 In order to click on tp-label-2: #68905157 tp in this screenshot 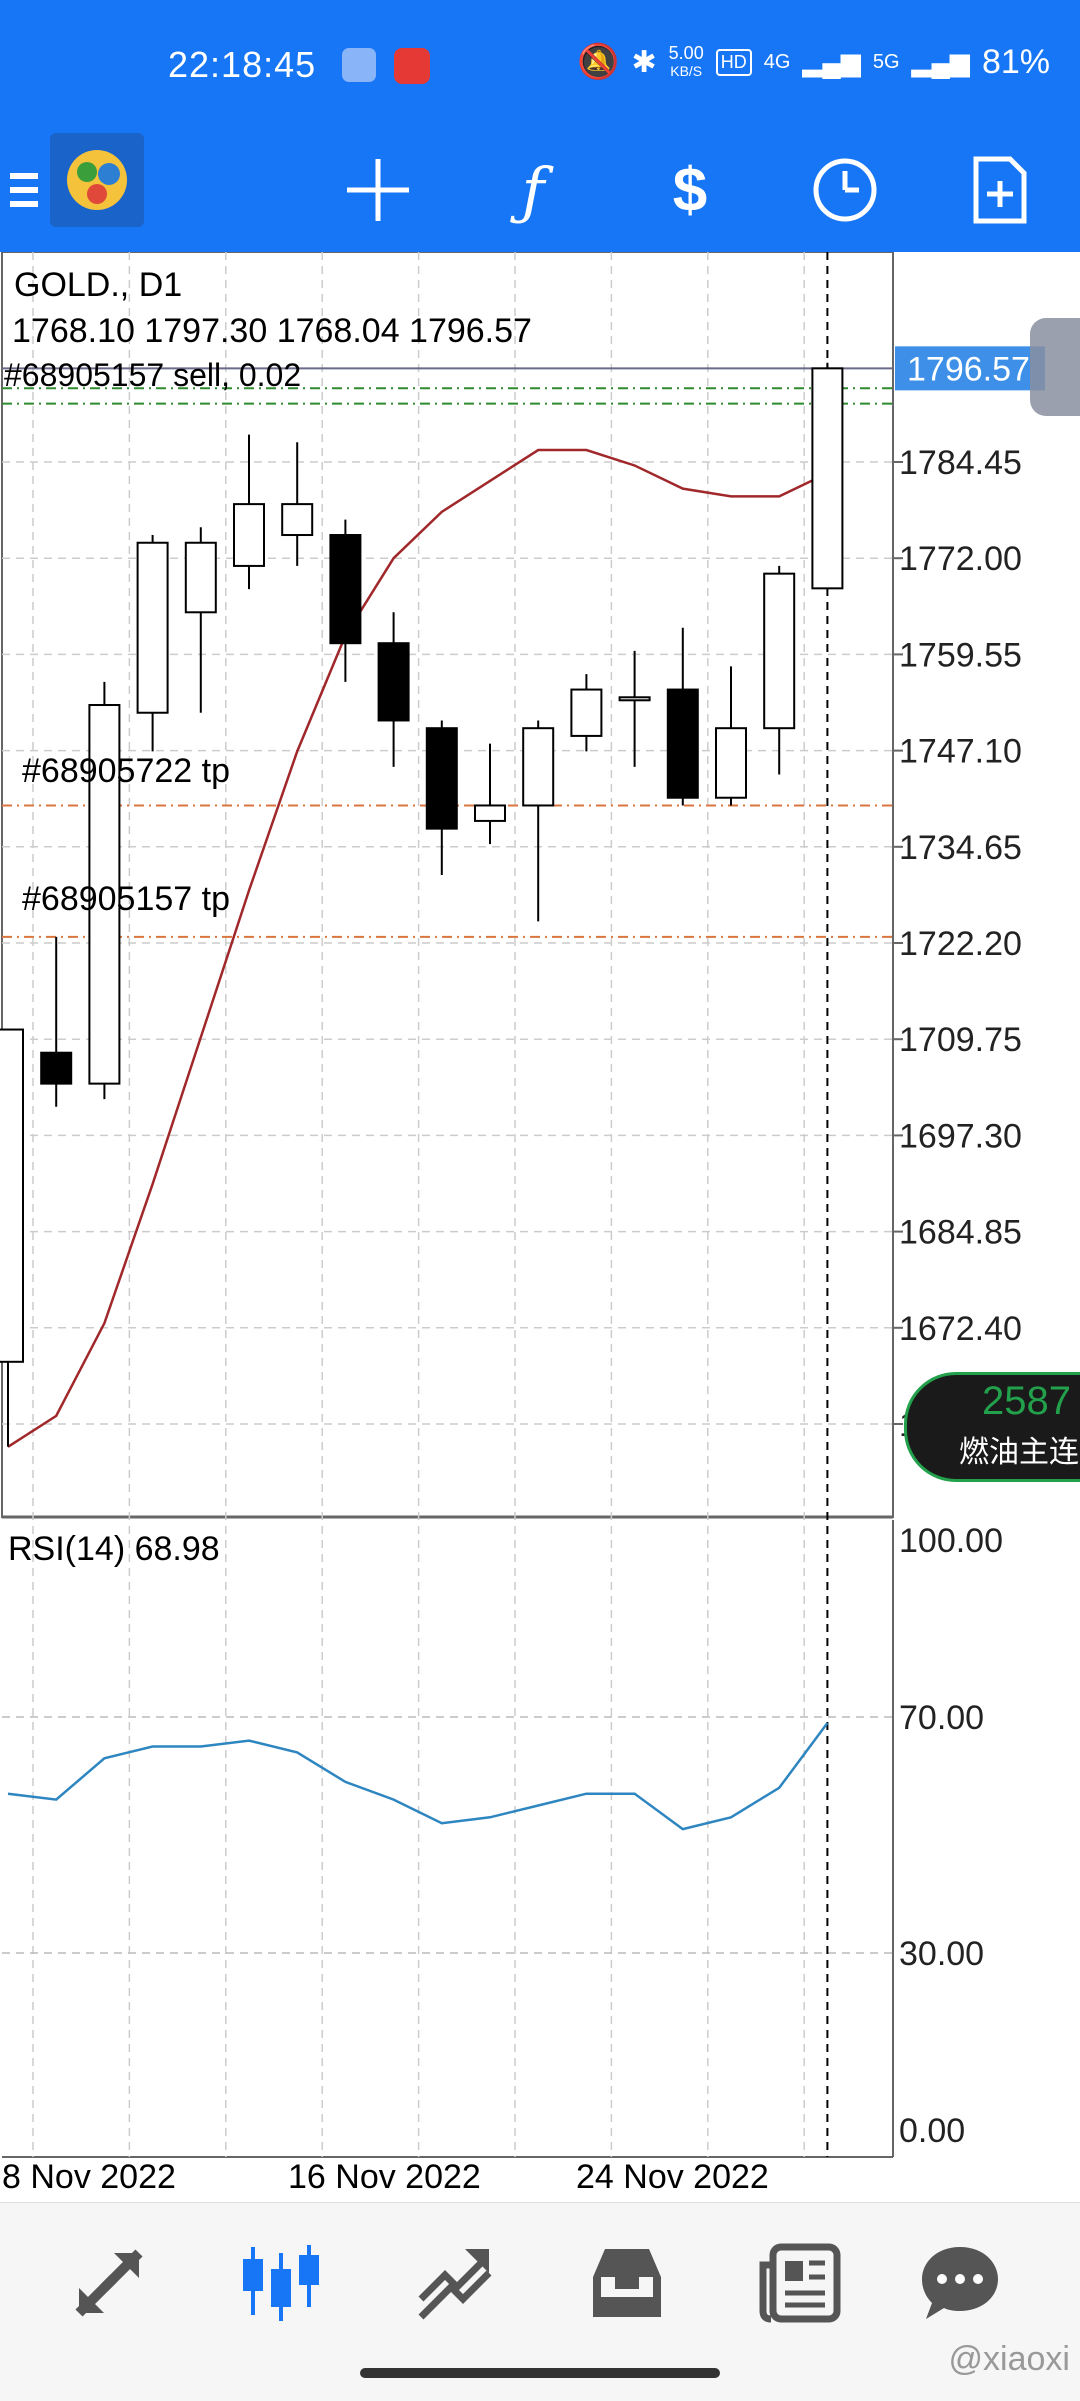, I will do `click(126, 899)`.